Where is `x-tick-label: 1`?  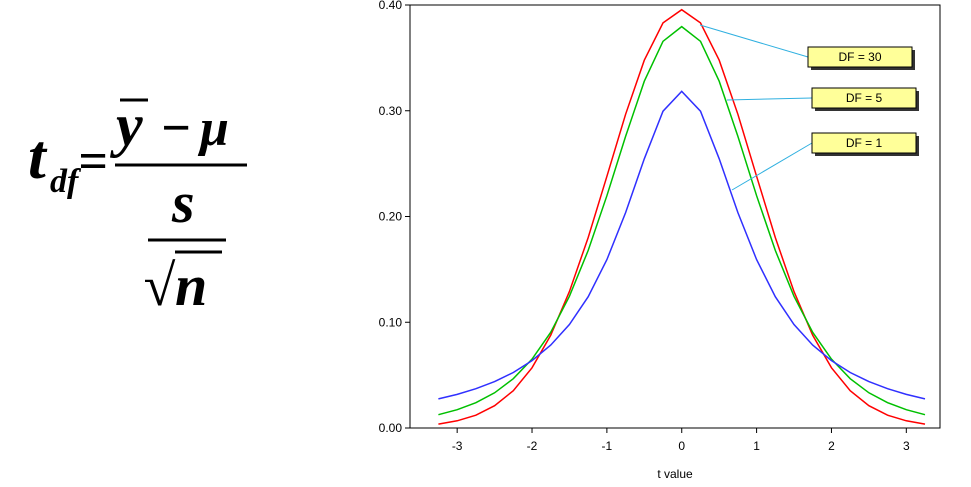 x-tick-label: 1 is located at coordinates (756, 446).